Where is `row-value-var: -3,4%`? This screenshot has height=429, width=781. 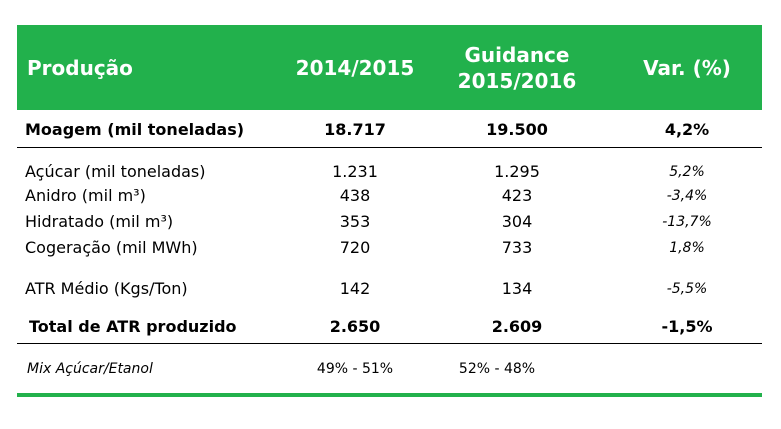
row-value-var: -3,4% is located at coordinates (687, 196).